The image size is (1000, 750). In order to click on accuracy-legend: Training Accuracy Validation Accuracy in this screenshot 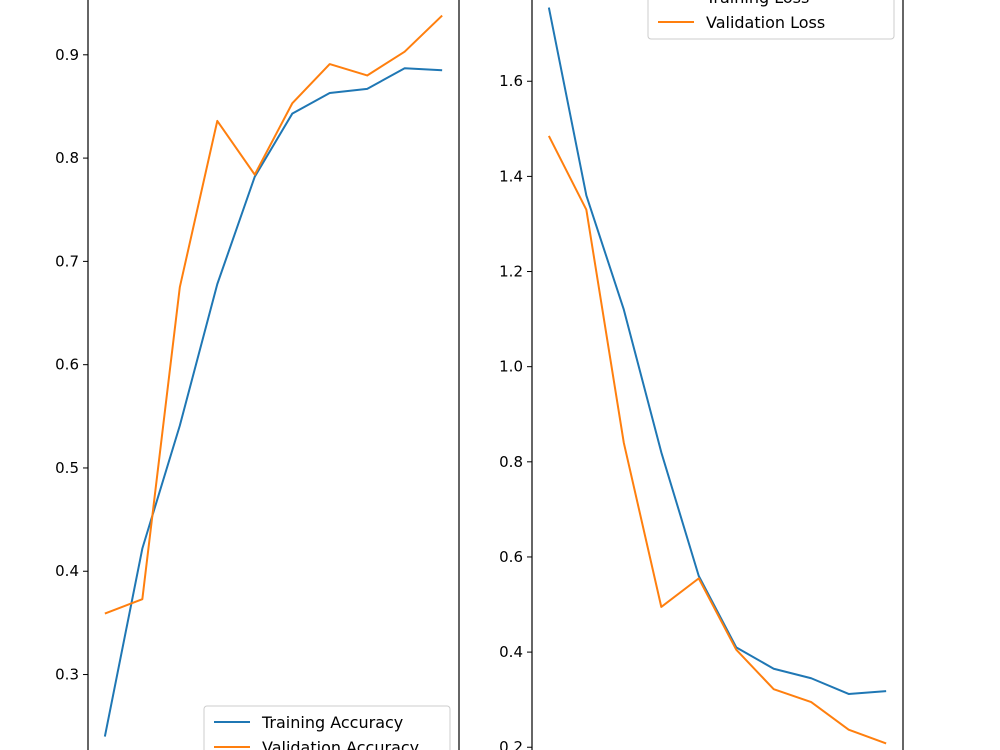, I will do `click(327, 727)`.